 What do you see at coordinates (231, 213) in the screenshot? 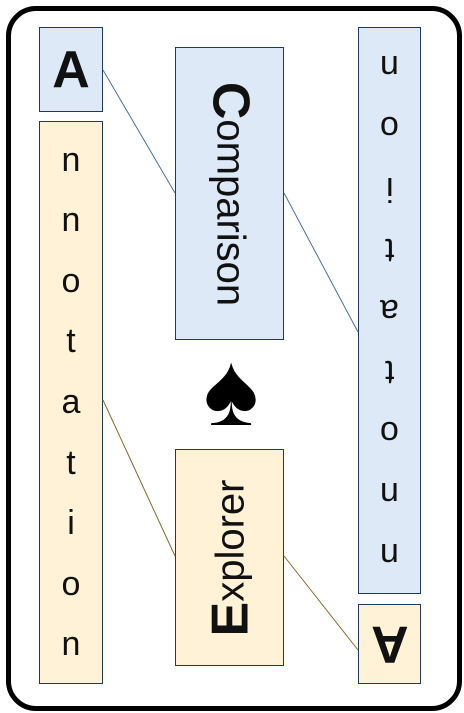
I see `comparison-rest: omparison` at bounding box center [231, 213].